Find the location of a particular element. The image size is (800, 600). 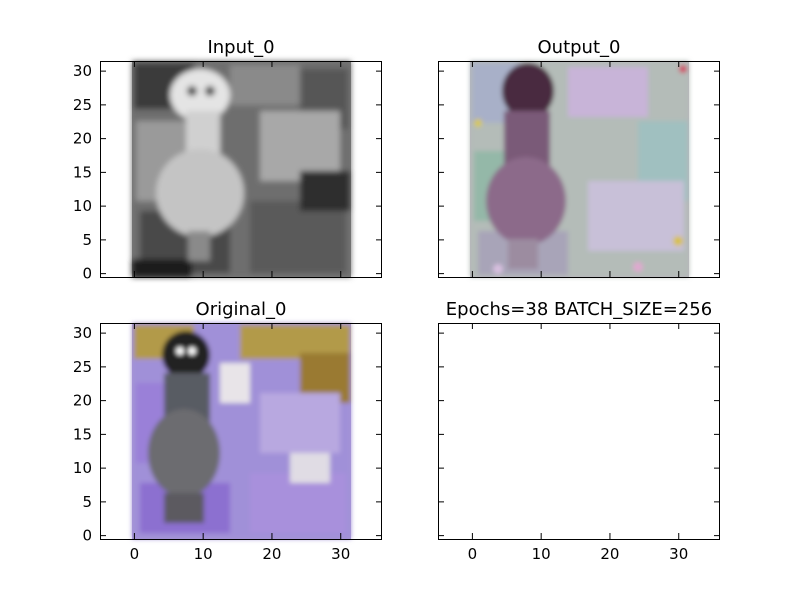

subplot-title: Output_0 is located at coordinates (579, 47).